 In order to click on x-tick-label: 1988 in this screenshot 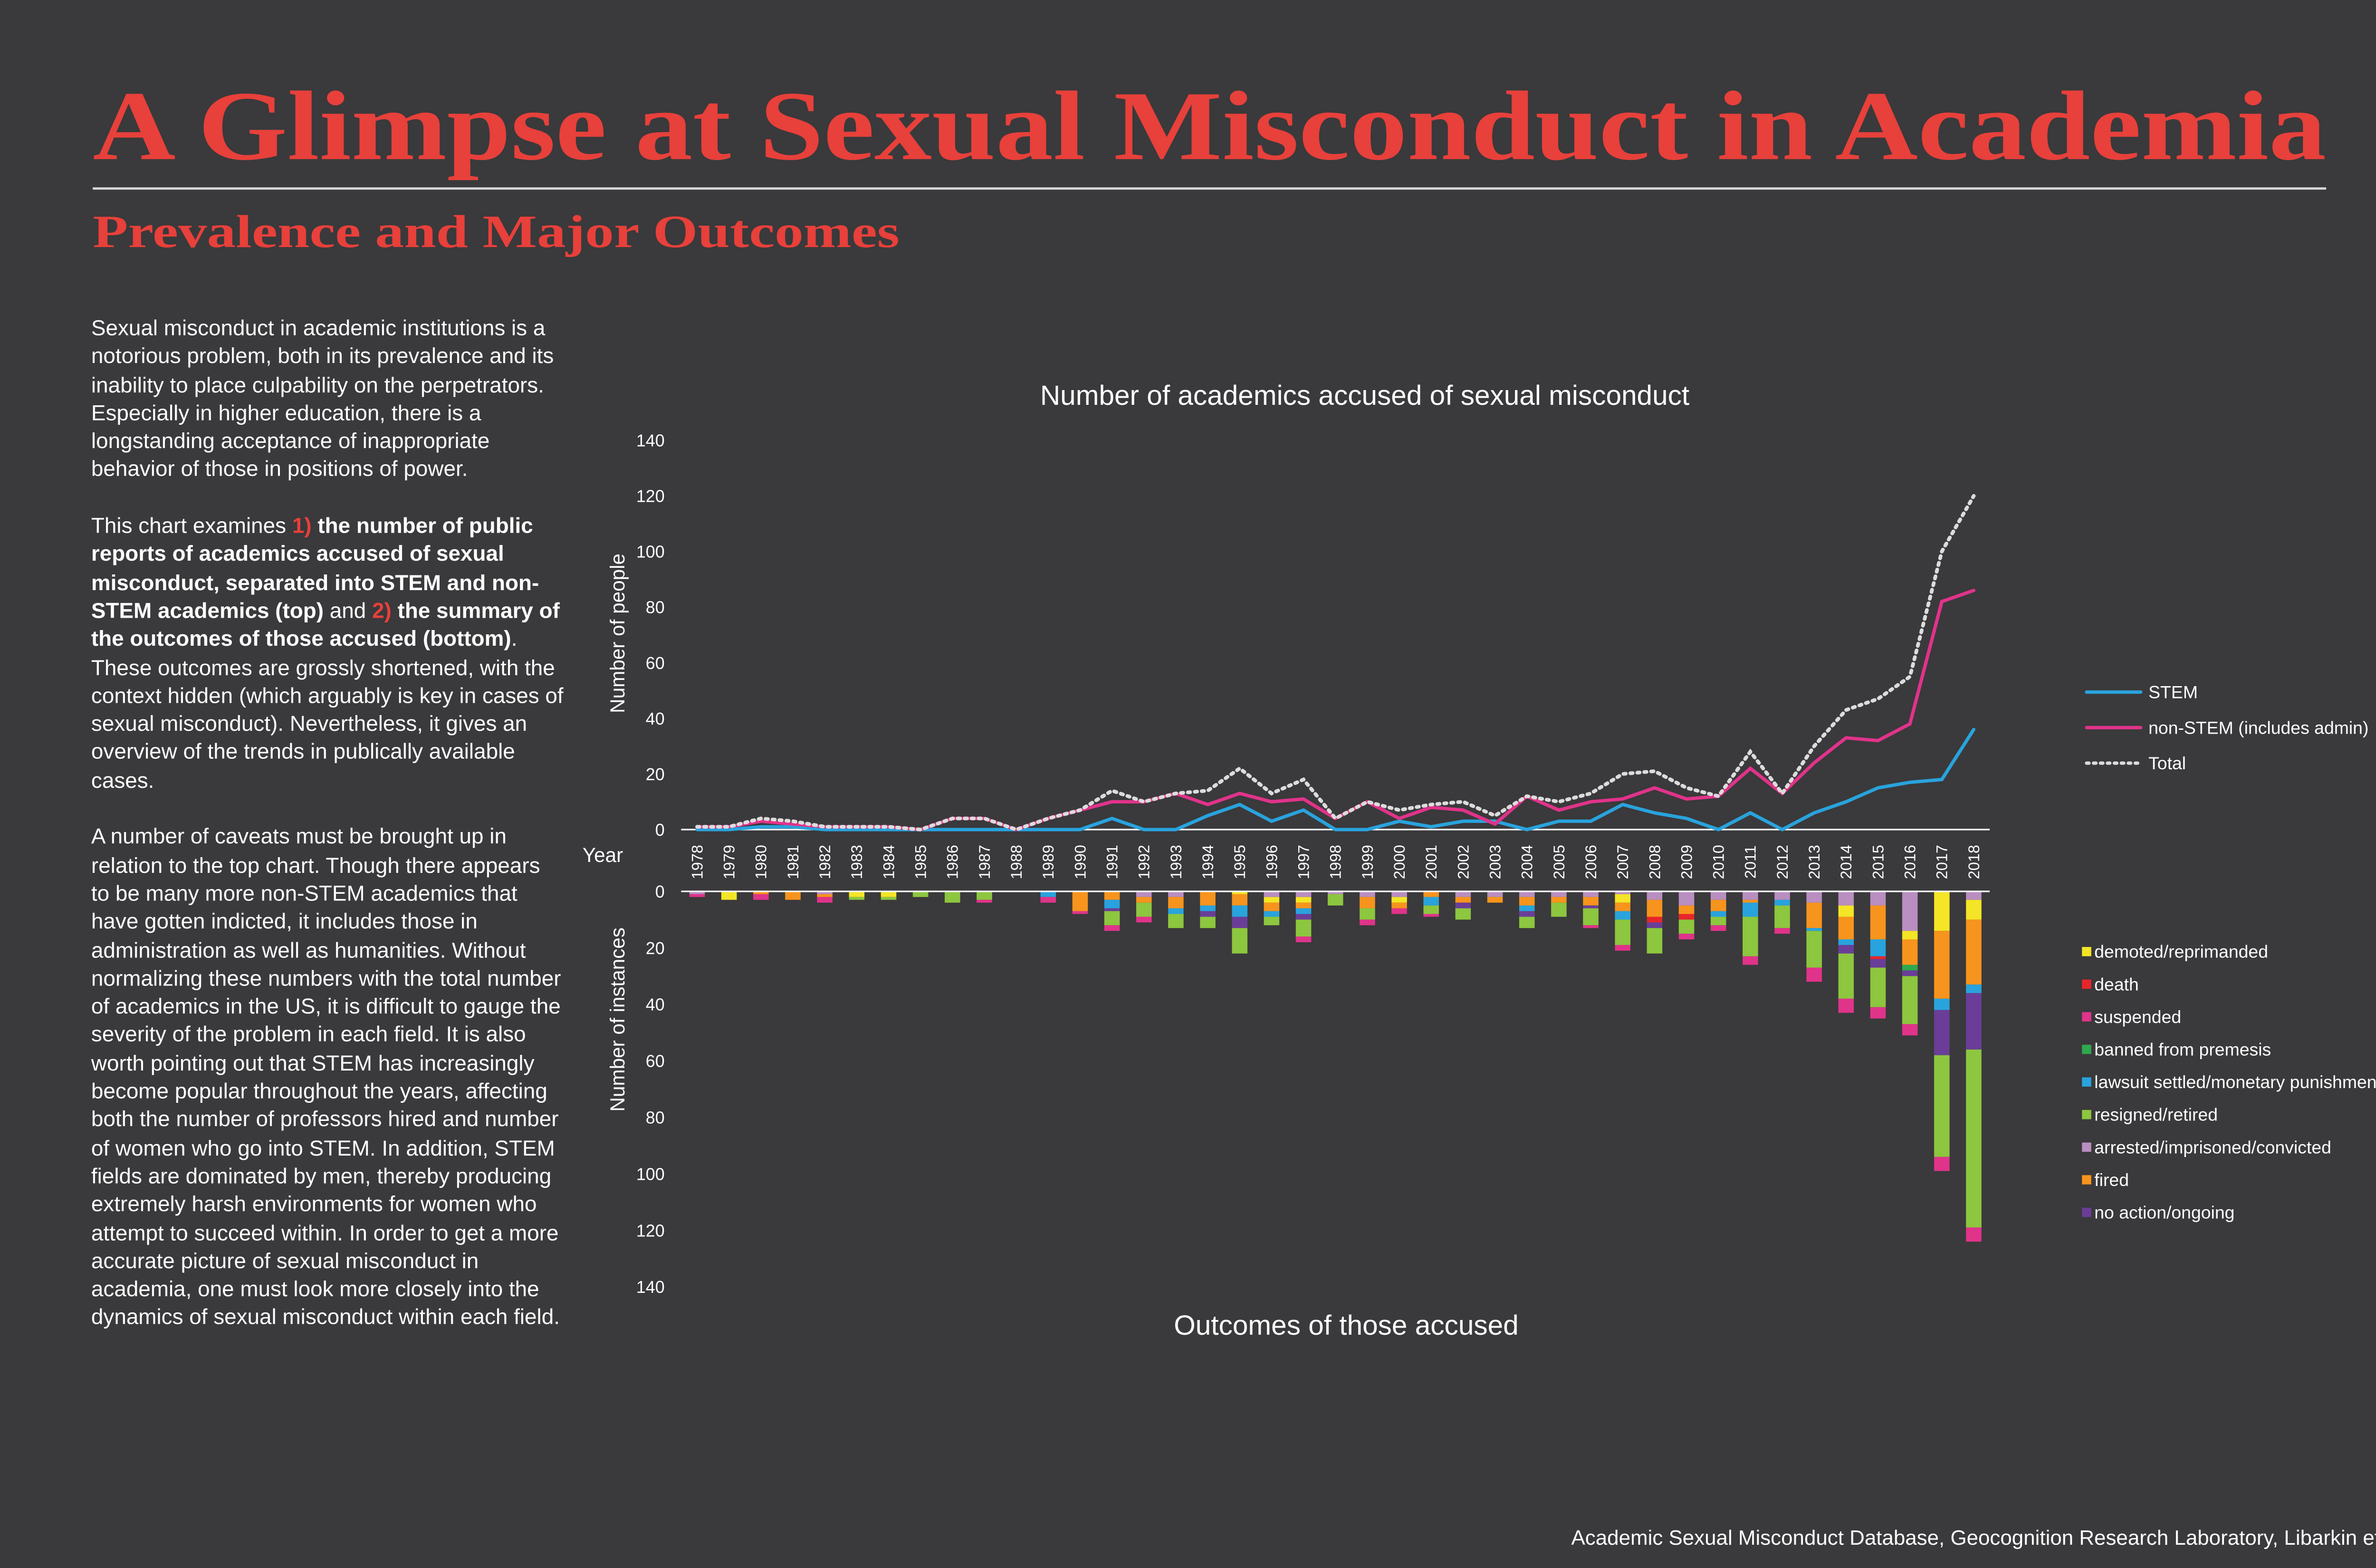, I will do `click(1016, 862)`.